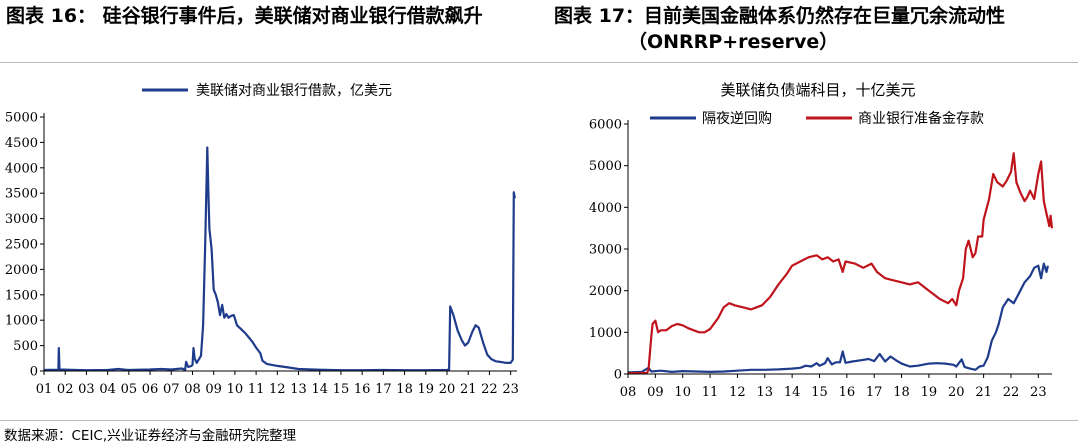 This screenshot has height=447, width=1078. What do you see at coordinates (737, 392) in the screenshot?
I see `liabilities-xtick-label: 12` at bounding box center [737, 392].